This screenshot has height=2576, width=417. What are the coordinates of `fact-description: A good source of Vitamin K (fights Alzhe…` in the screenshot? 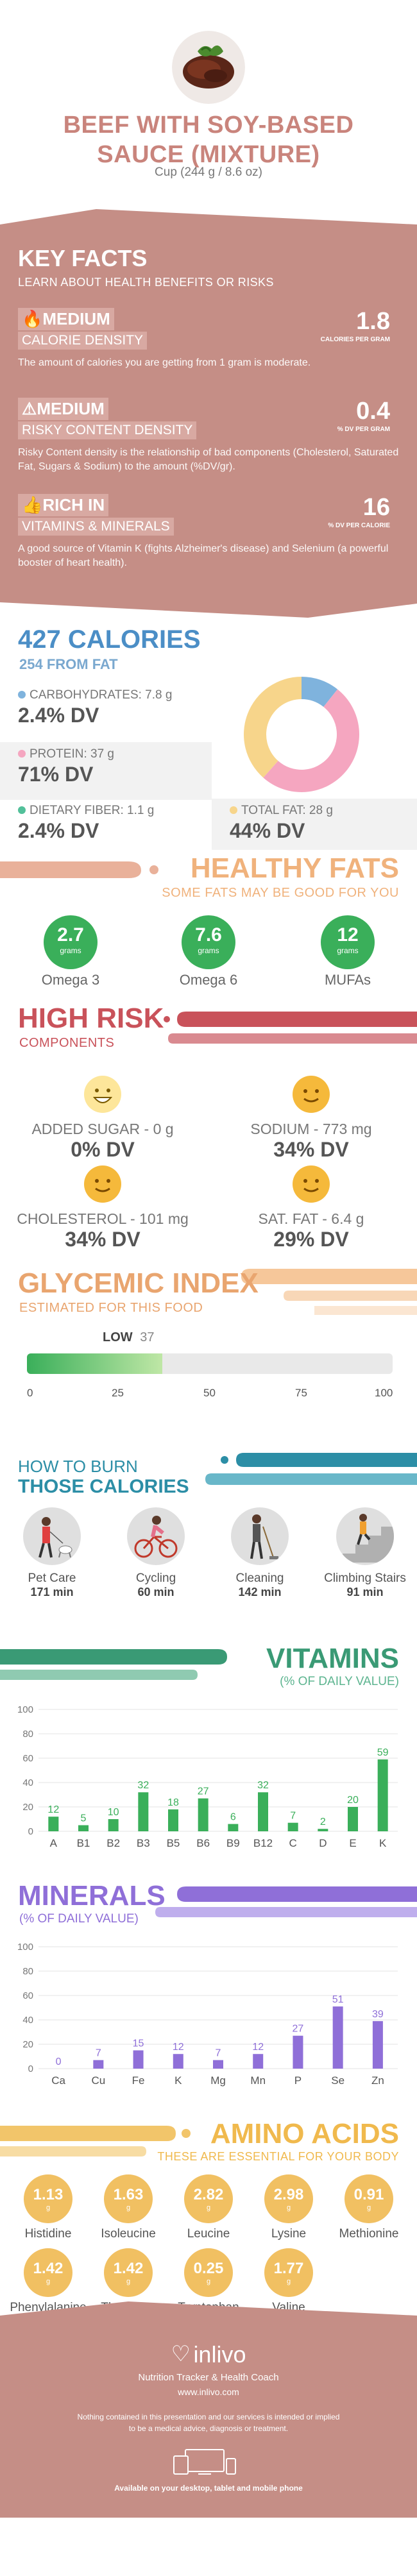 It's located at (203, 555).